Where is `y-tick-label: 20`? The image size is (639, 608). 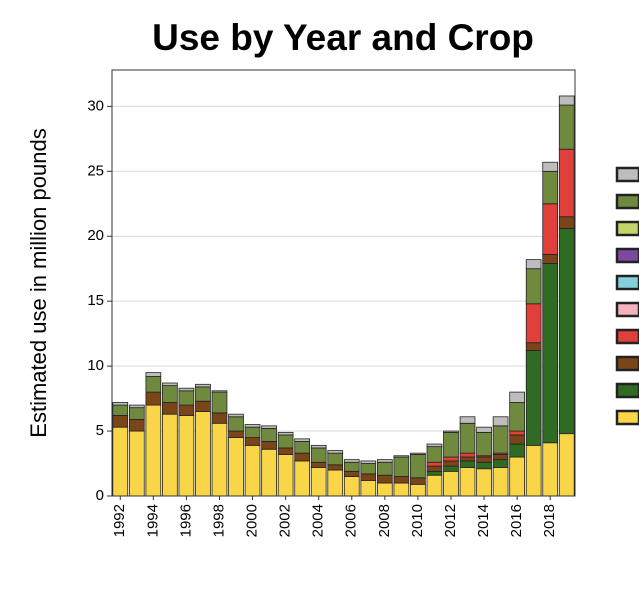
y-tick-label: 20 is located at coordinates (95, 235).